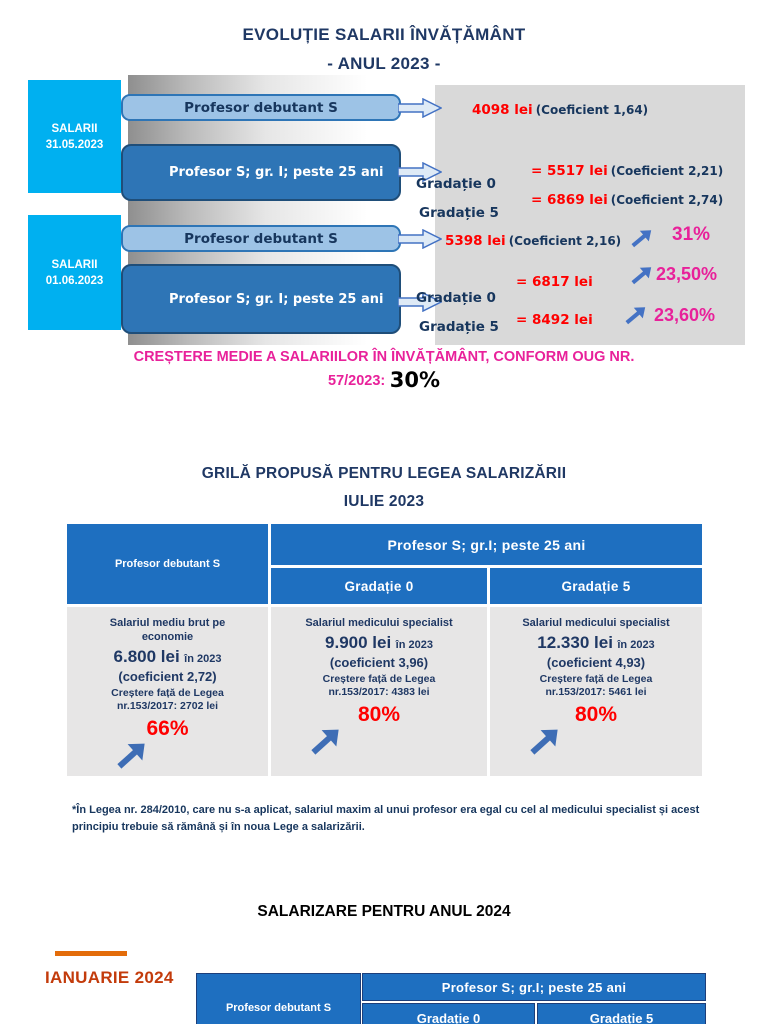  What do you see at coordinates (109, 977) in the screenshot?
I see `month-label: IANUARIE 2024` at bounding box center [109, 977].